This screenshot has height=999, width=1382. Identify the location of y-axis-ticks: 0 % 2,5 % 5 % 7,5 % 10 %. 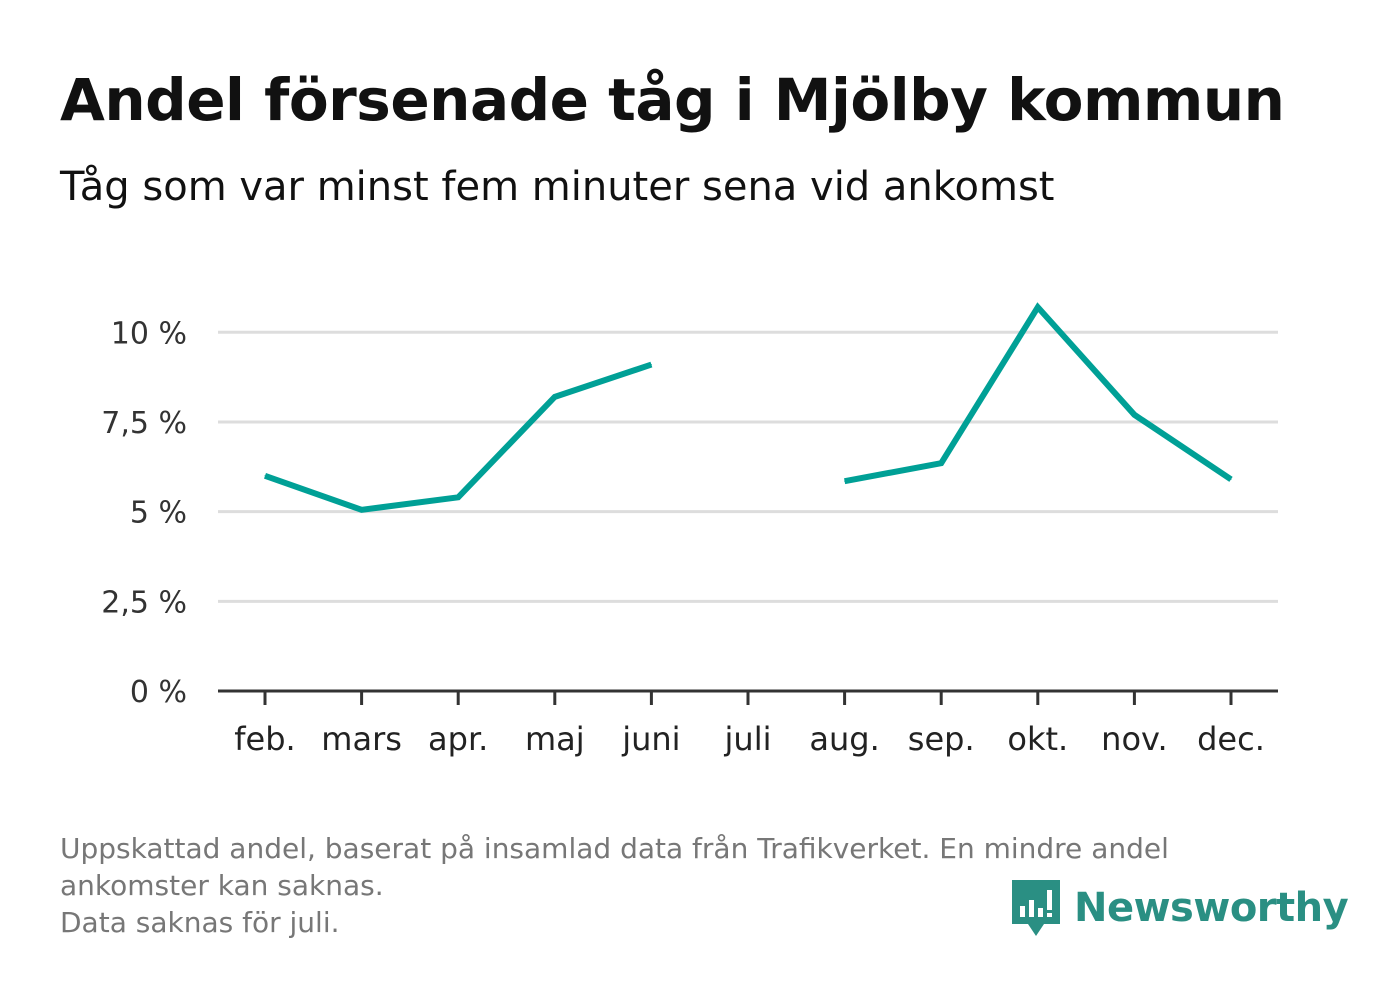
(144, 513).